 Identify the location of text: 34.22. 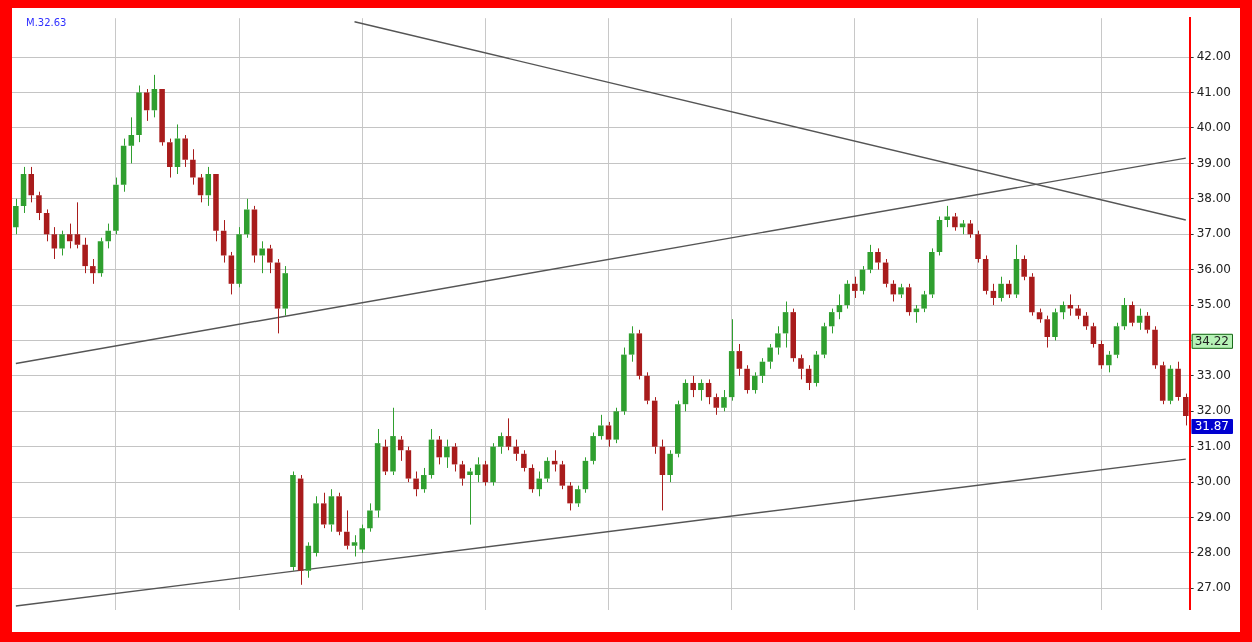
(1212, 340).